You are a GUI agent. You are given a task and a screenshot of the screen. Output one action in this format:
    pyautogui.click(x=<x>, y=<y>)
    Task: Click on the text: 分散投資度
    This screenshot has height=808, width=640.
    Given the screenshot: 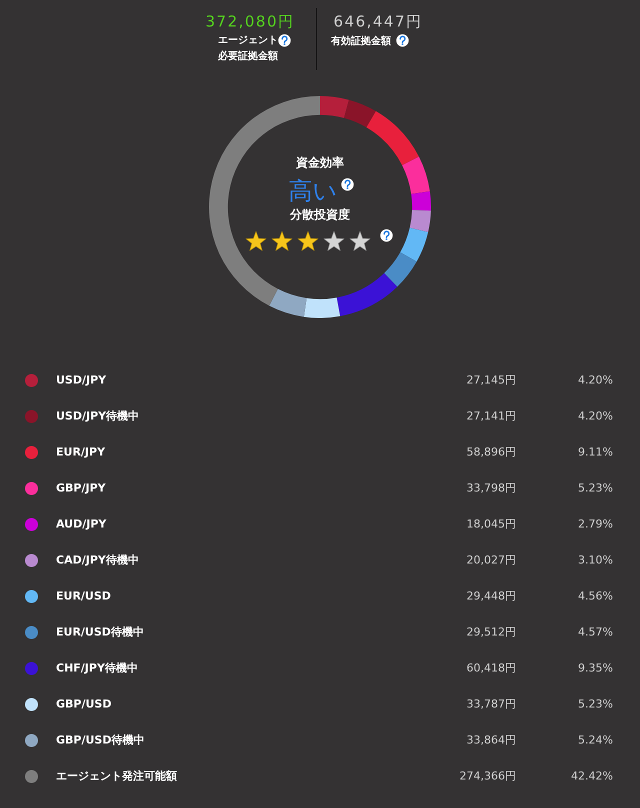 What is the action you would take?
    pyautogui.click(x=320, y=215)
    